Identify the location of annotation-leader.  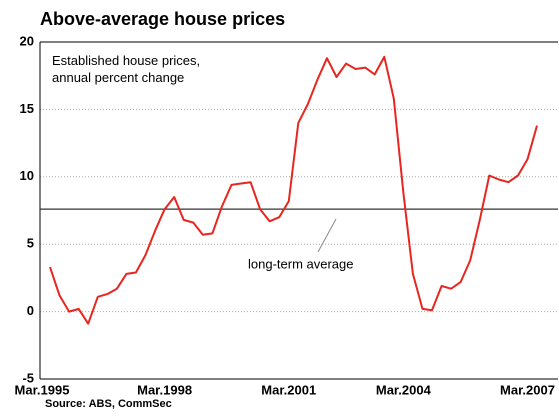
(327, 235).